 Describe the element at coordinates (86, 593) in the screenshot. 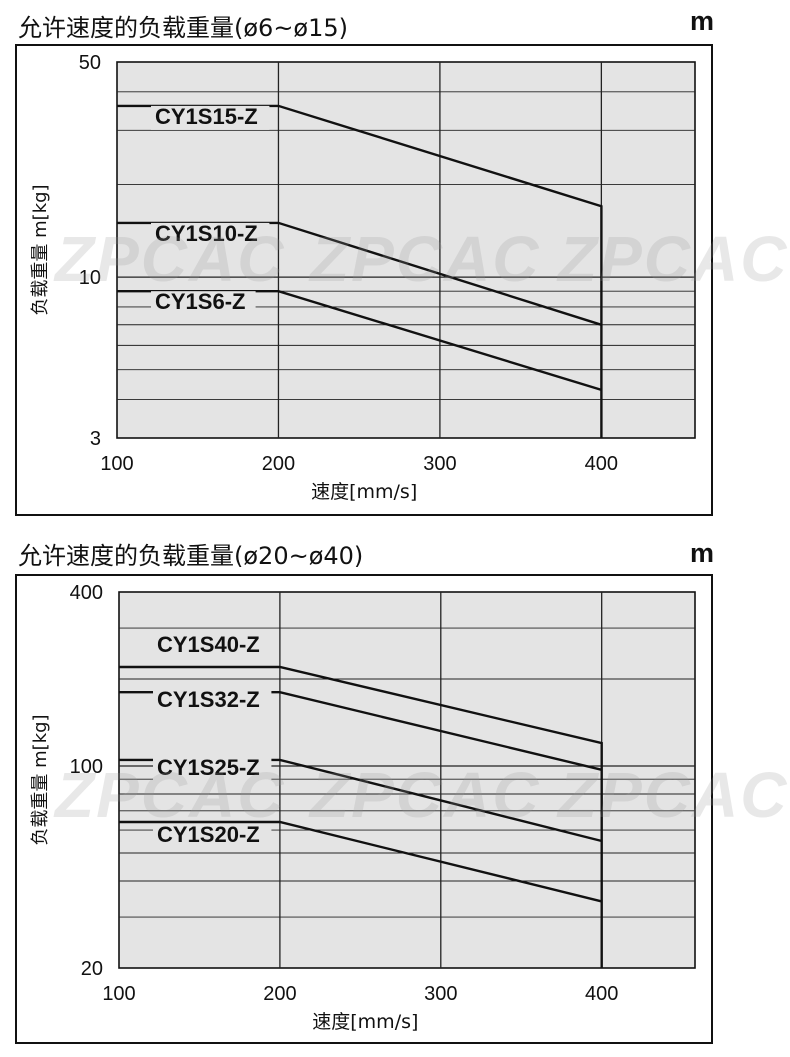

I see `y-tick-label: 400` at that location.